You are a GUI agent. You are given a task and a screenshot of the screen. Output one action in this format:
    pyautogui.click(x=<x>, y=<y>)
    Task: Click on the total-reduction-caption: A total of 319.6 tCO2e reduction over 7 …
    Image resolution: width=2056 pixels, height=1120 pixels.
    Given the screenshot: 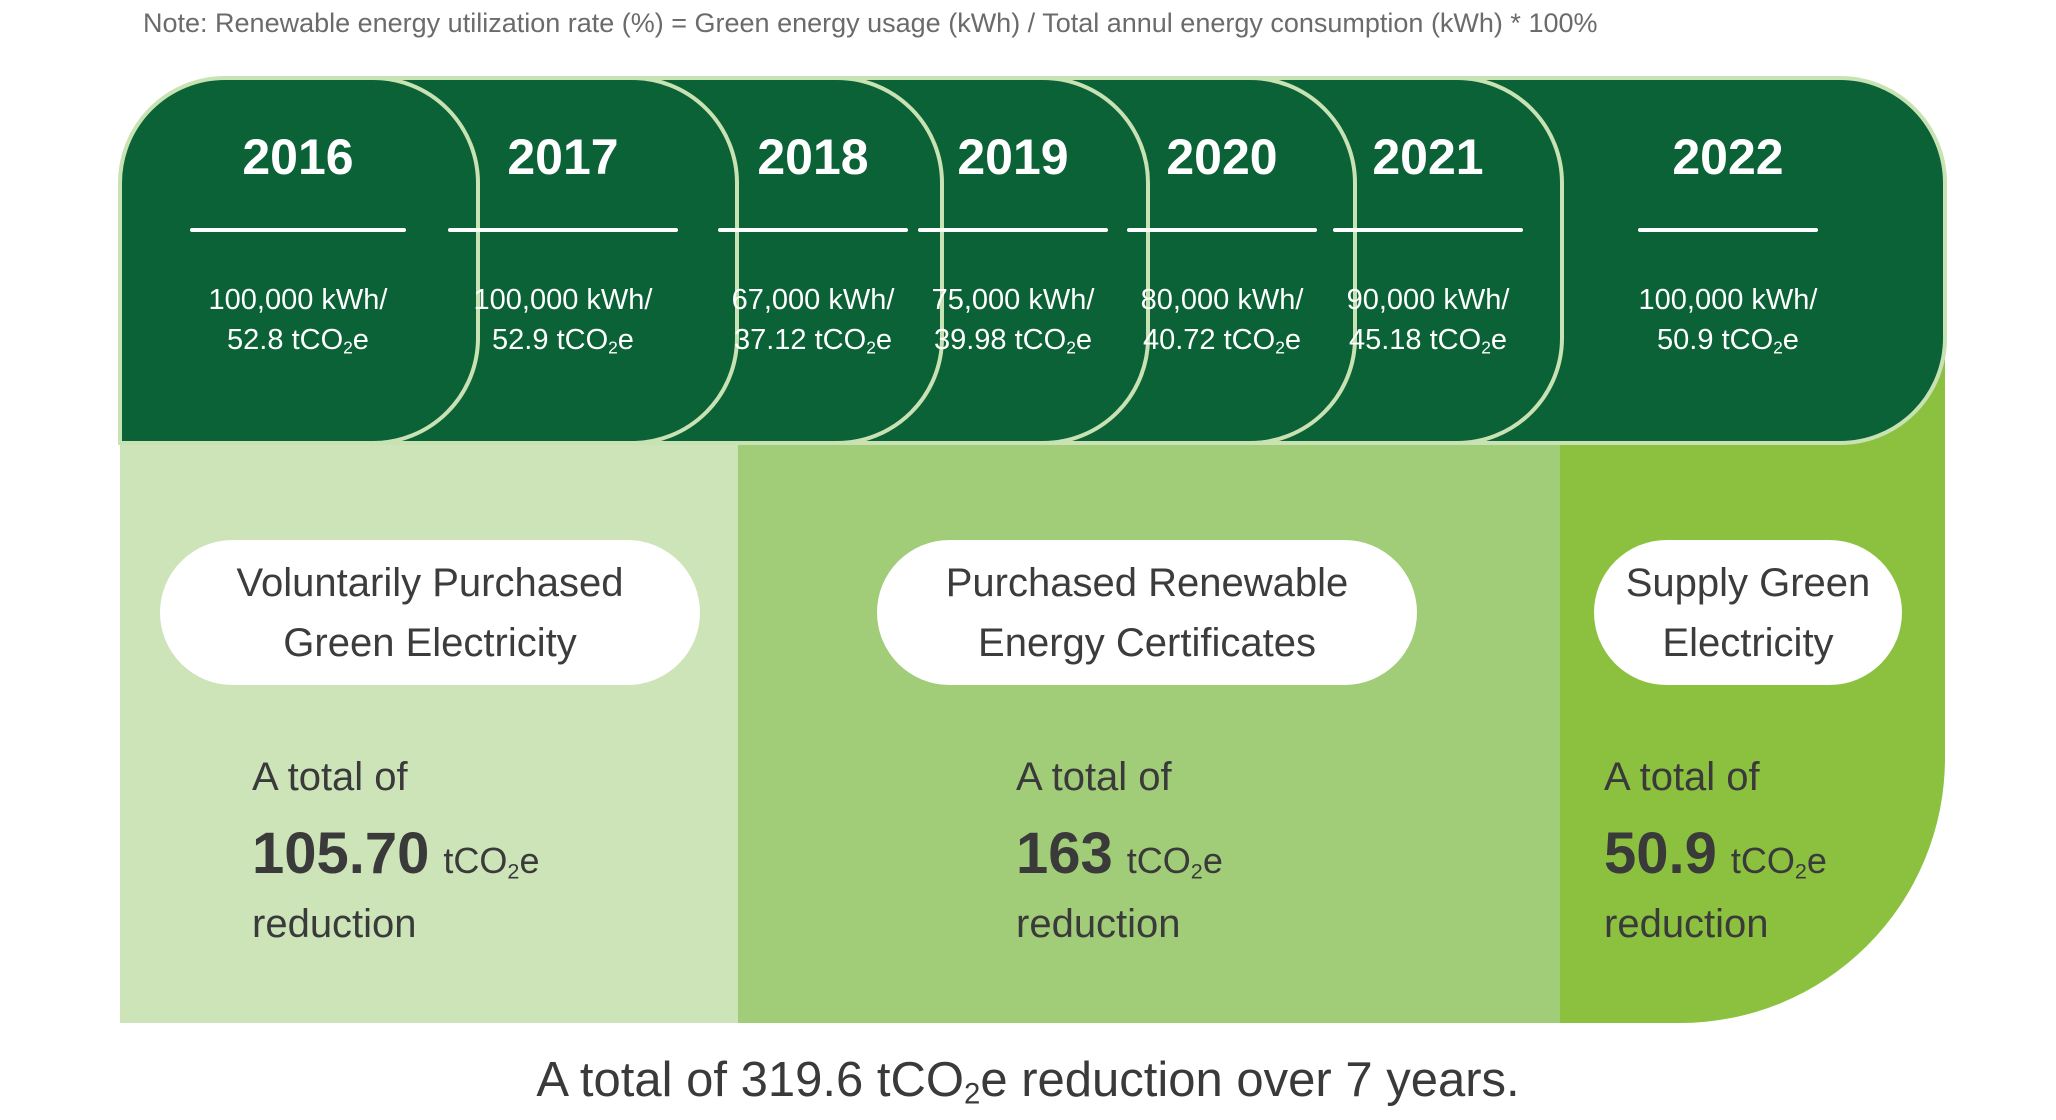 What is the action you would take?
    pyautogui.click(x=1028, y=1082)
    